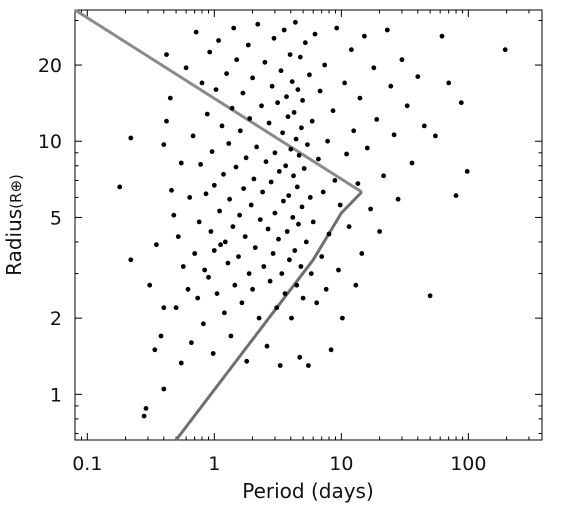  What do you see at coordinates (50, 66) in the screenshot?
I see `y-tick-label: 20` at bounding box center [50, 66].